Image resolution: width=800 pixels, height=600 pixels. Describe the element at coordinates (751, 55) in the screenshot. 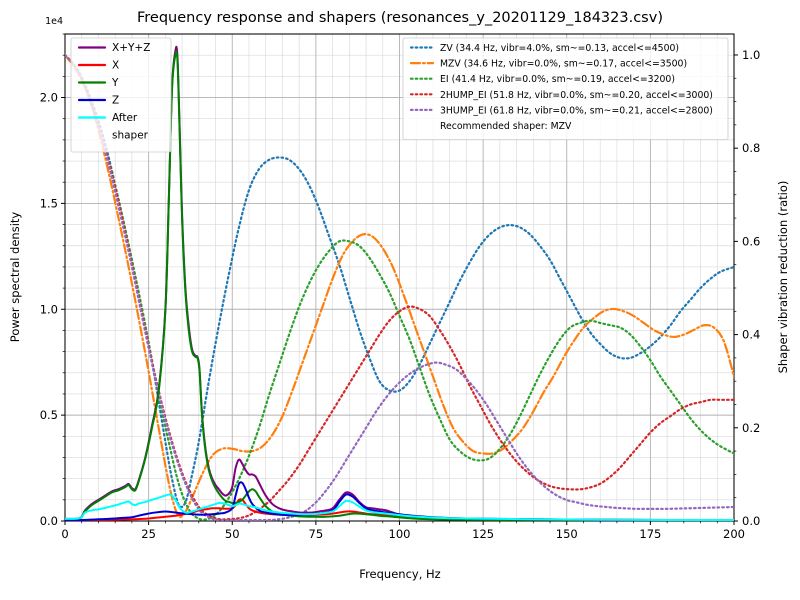

I see `y-right-tick-label: 1.0` at that location.